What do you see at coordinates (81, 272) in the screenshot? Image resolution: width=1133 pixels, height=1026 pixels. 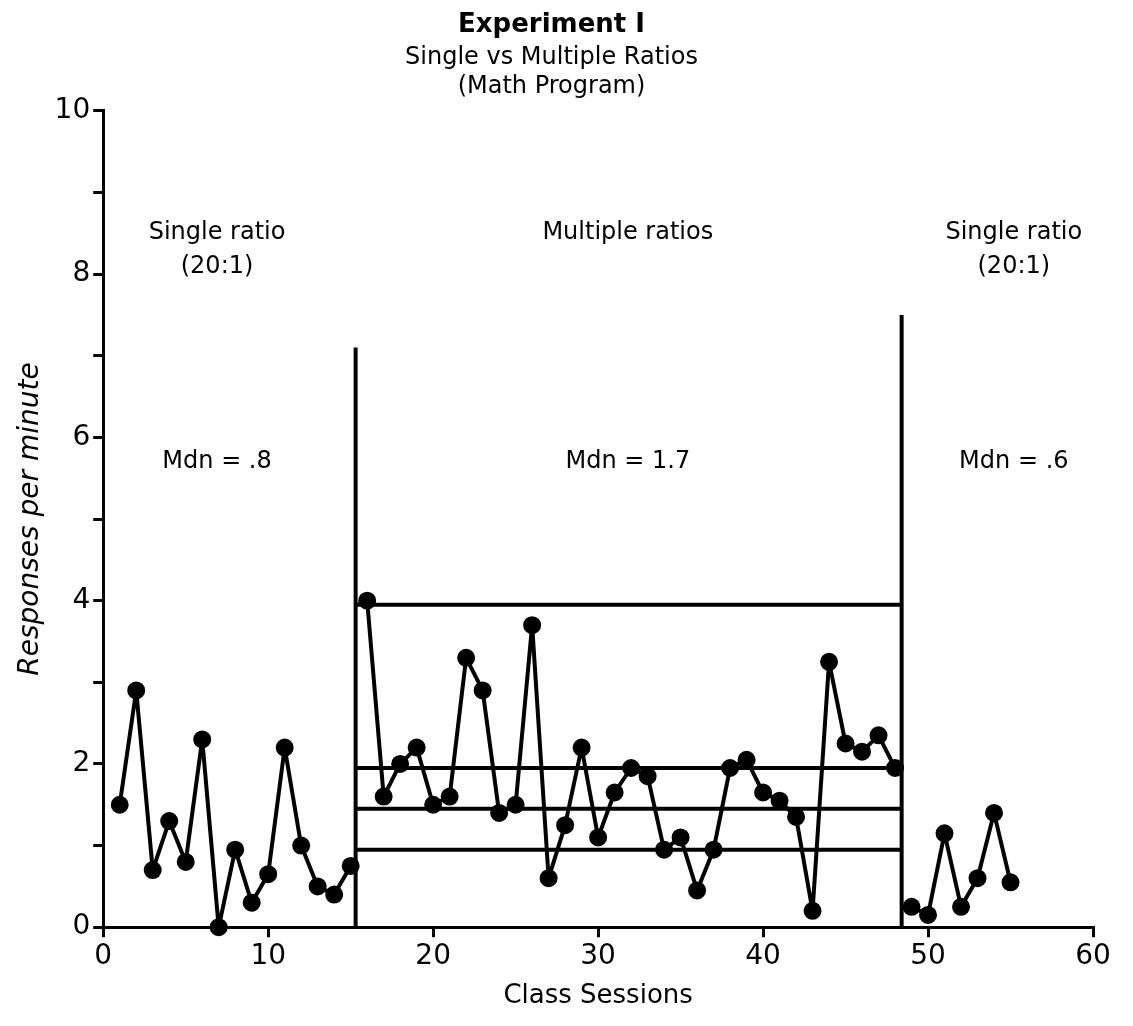 I see `y-tick-label: 8` at bounding box center [81, 272].